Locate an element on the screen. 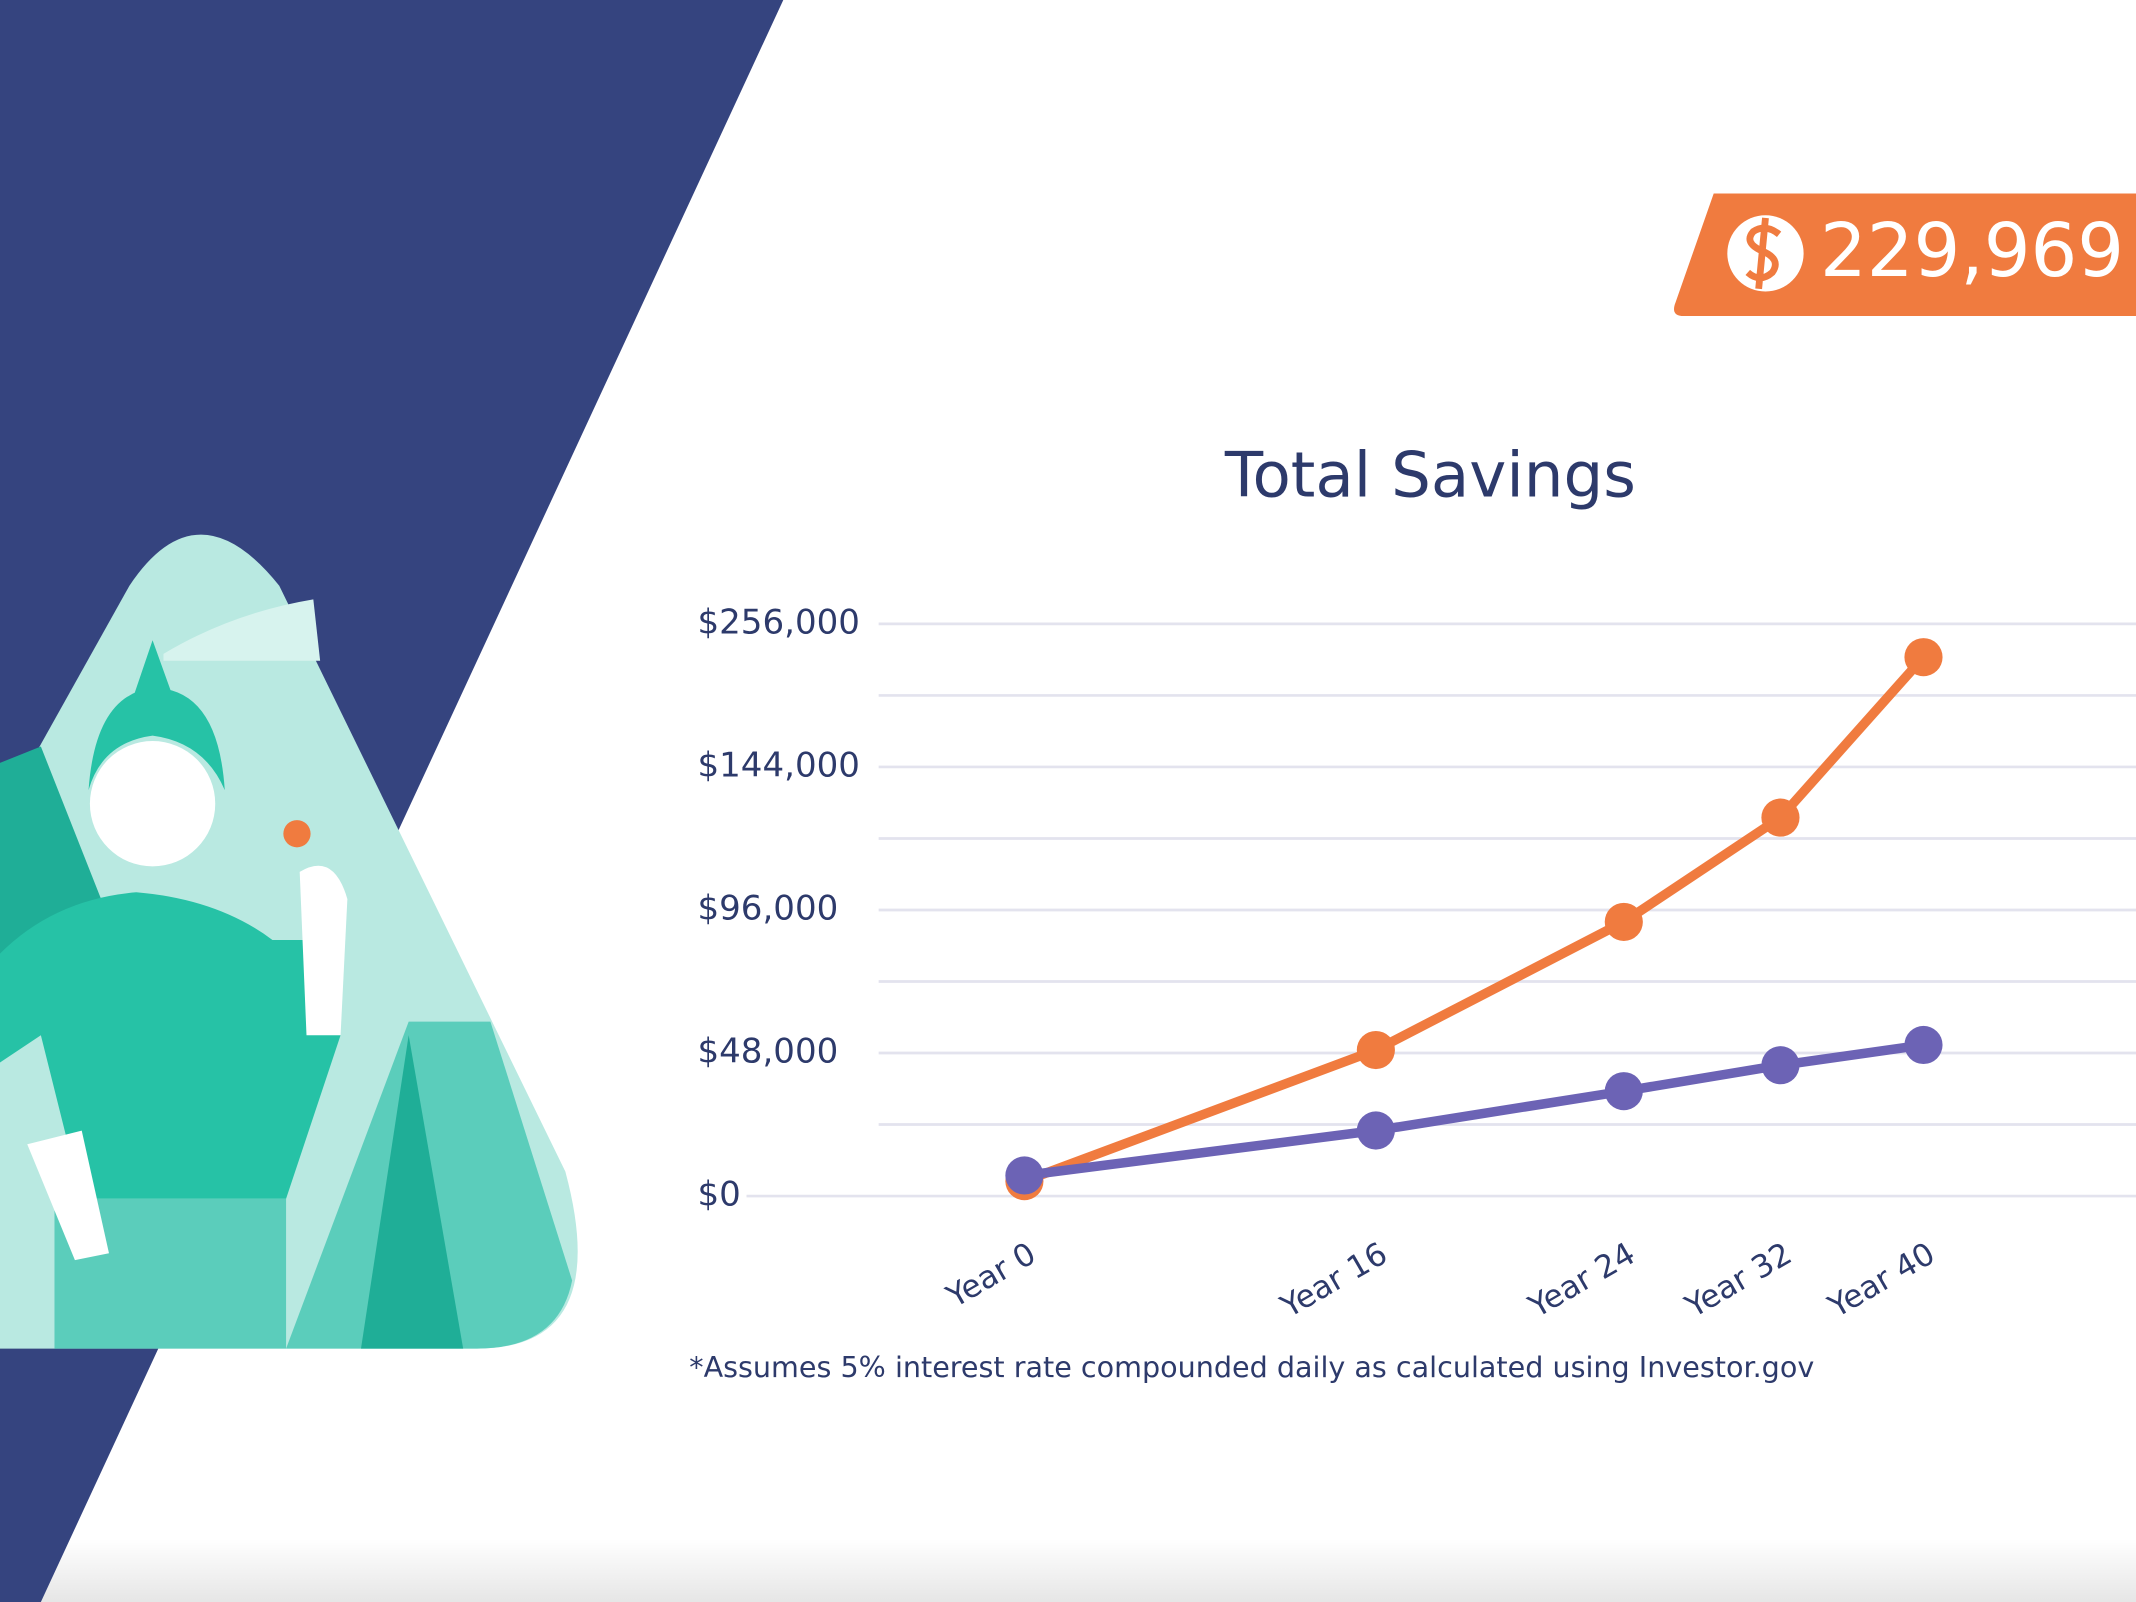 The height and width of the screenshot is (1602, 2136). y-tick-label: $96,000 is located at coordinates (767, 908).